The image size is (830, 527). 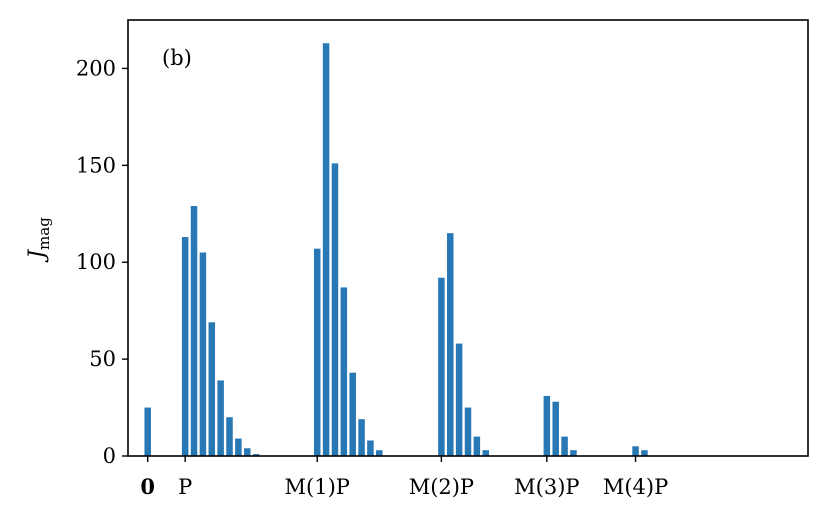 What do you see at coordinates (96, 165) in the screenshot?
I see `y-tick-label-3: 150` at bounding box center [96, 165].